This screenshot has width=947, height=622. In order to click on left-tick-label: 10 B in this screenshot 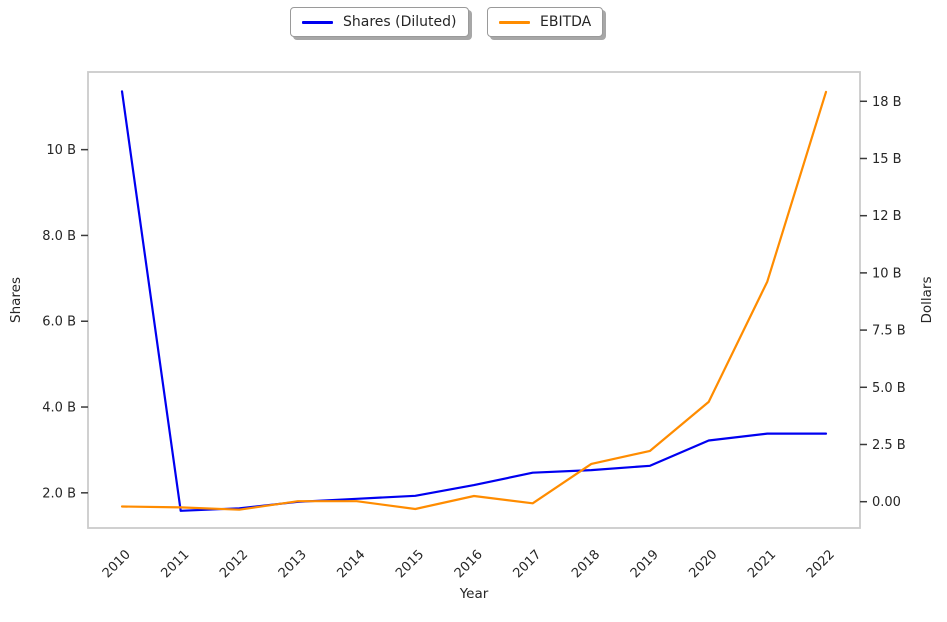, I will do `click(61, 150)`.